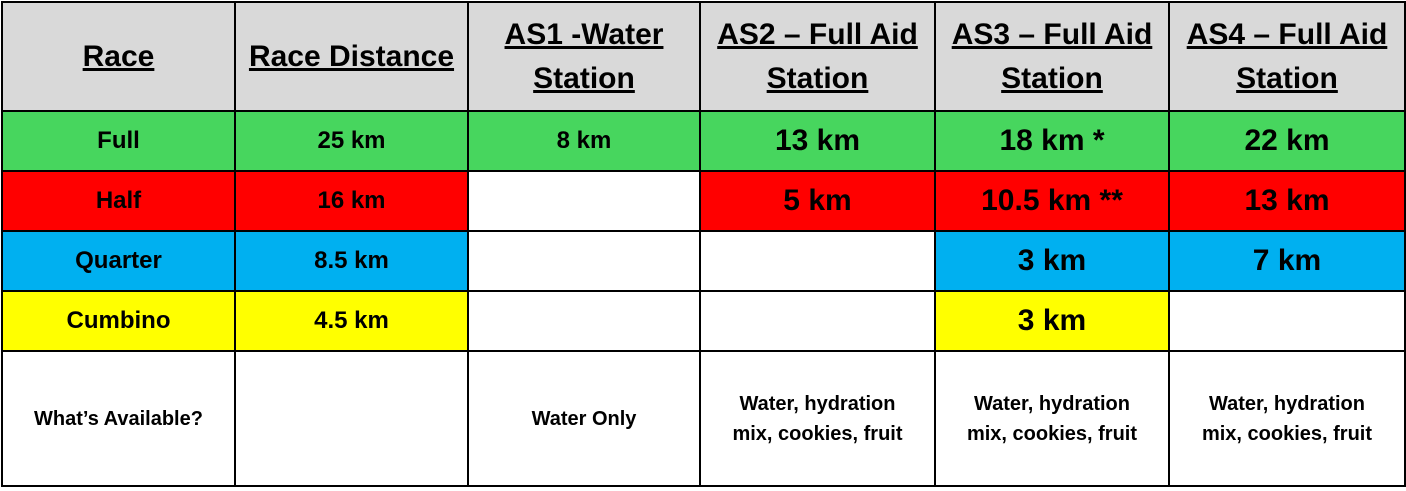 The image size is (1406, 491). Describe the element at coordinates (1052, 141) in the screenshot. I see `as3-cell: 18 km *` at that location.